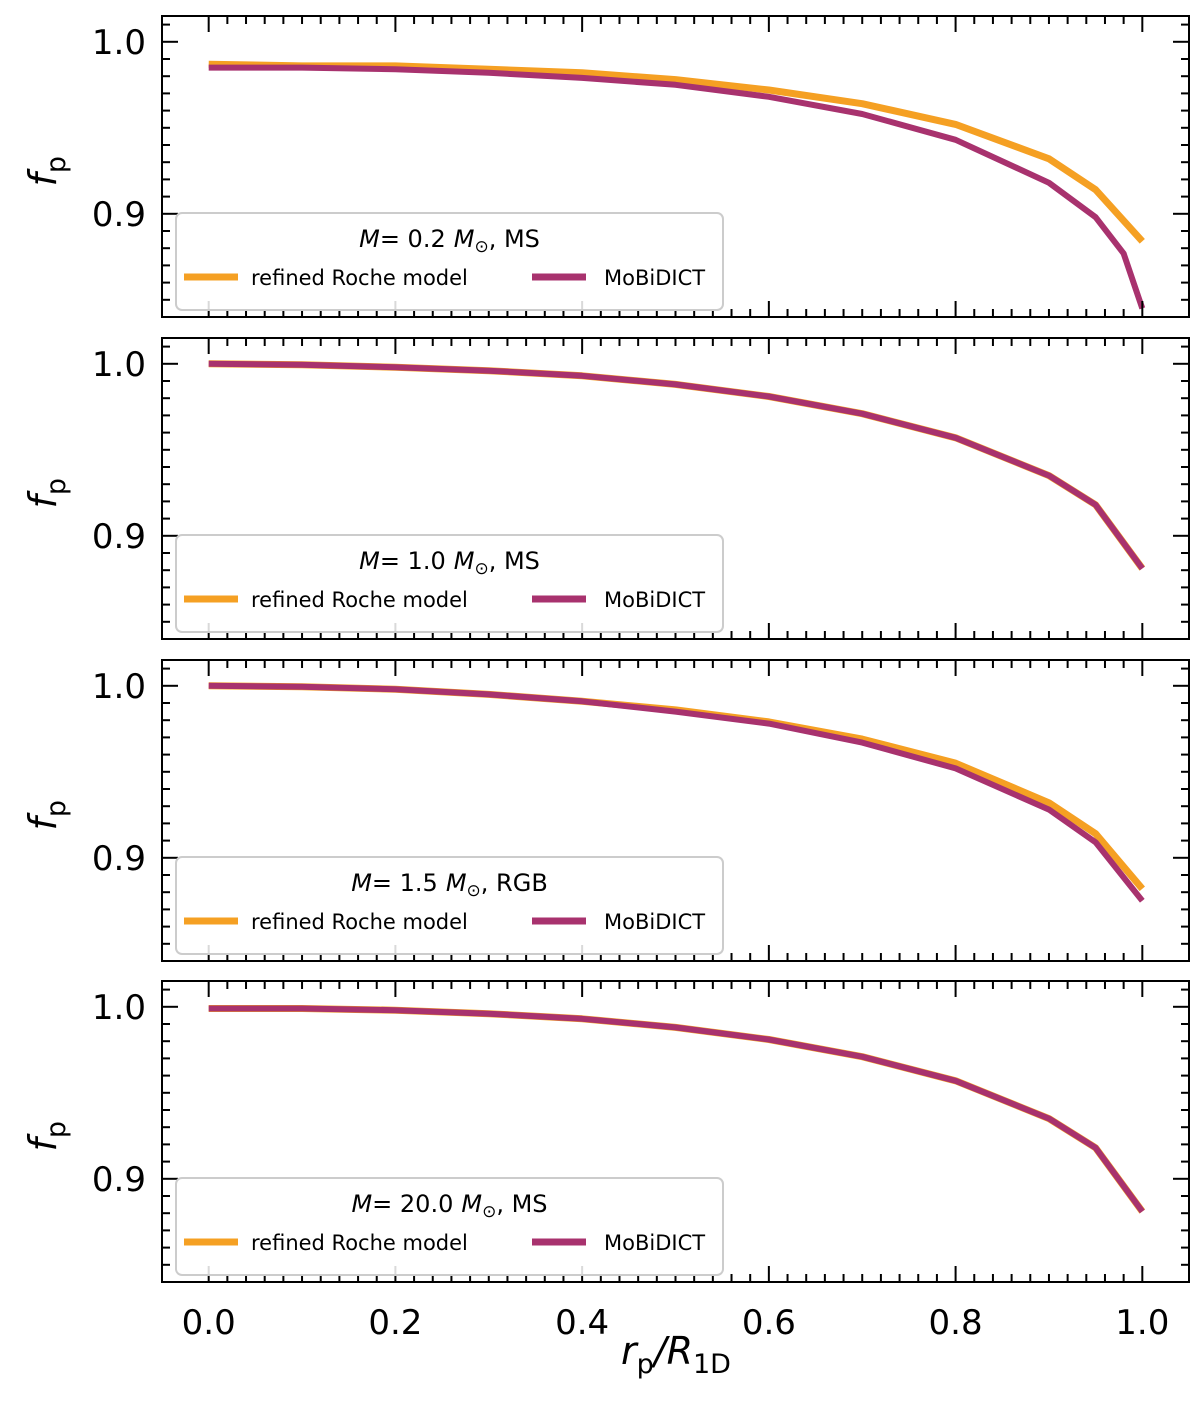 This screenshot has width=1200, height=1405. I want to click on legend: M= 0.2 M⊙, MS refined Roche model MoBiDICT, so click(449, 261).